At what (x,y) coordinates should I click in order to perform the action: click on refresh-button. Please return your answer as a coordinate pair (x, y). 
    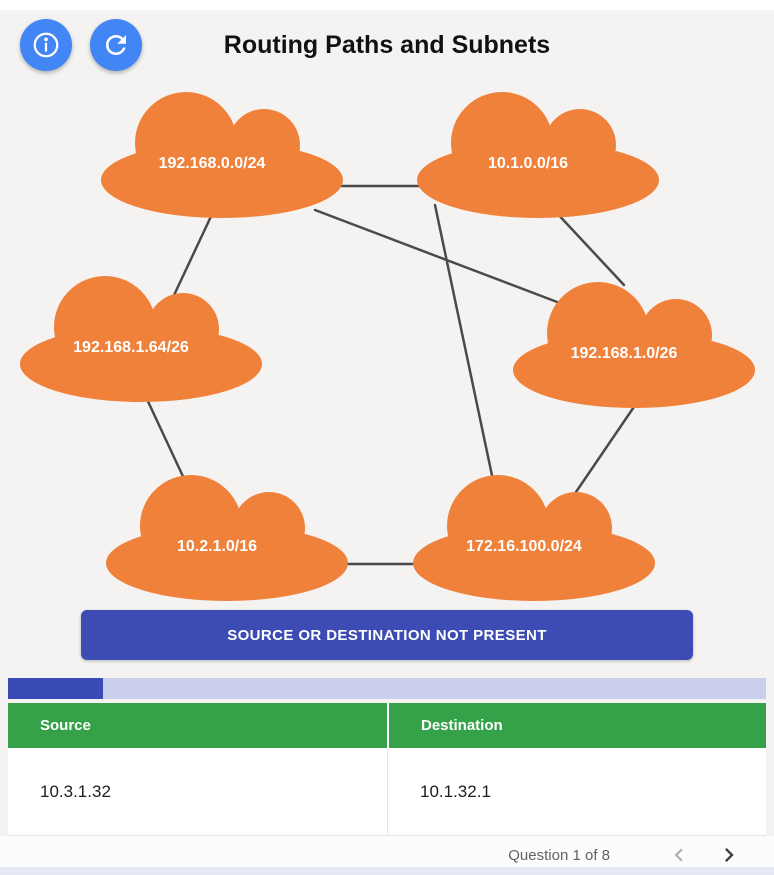
    Looking at the image, I should click on (116, 45).